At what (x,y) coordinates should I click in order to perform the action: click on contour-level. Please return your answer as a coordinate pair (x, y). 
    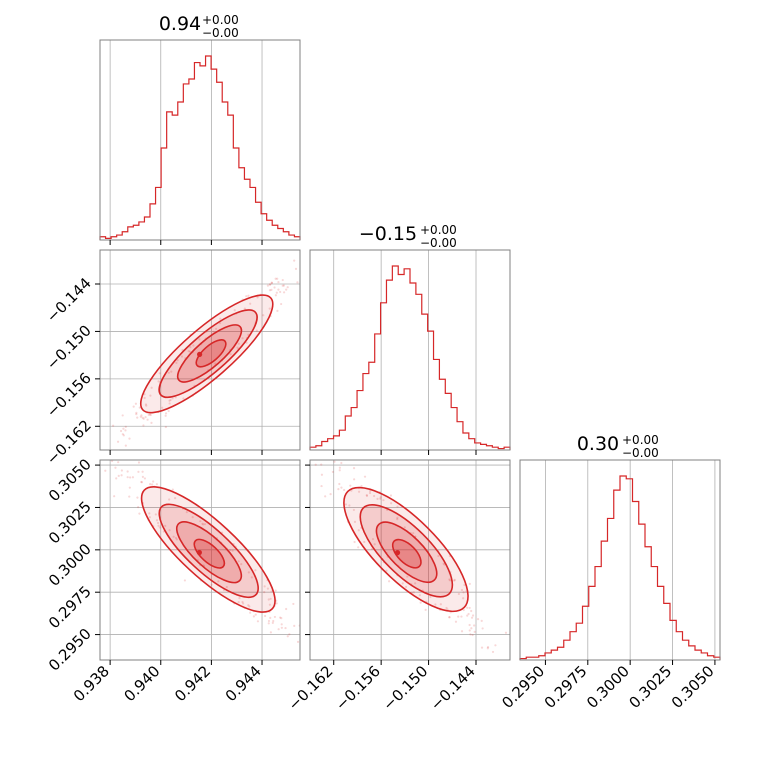
    Looking at the image, I should click on (211, 353).